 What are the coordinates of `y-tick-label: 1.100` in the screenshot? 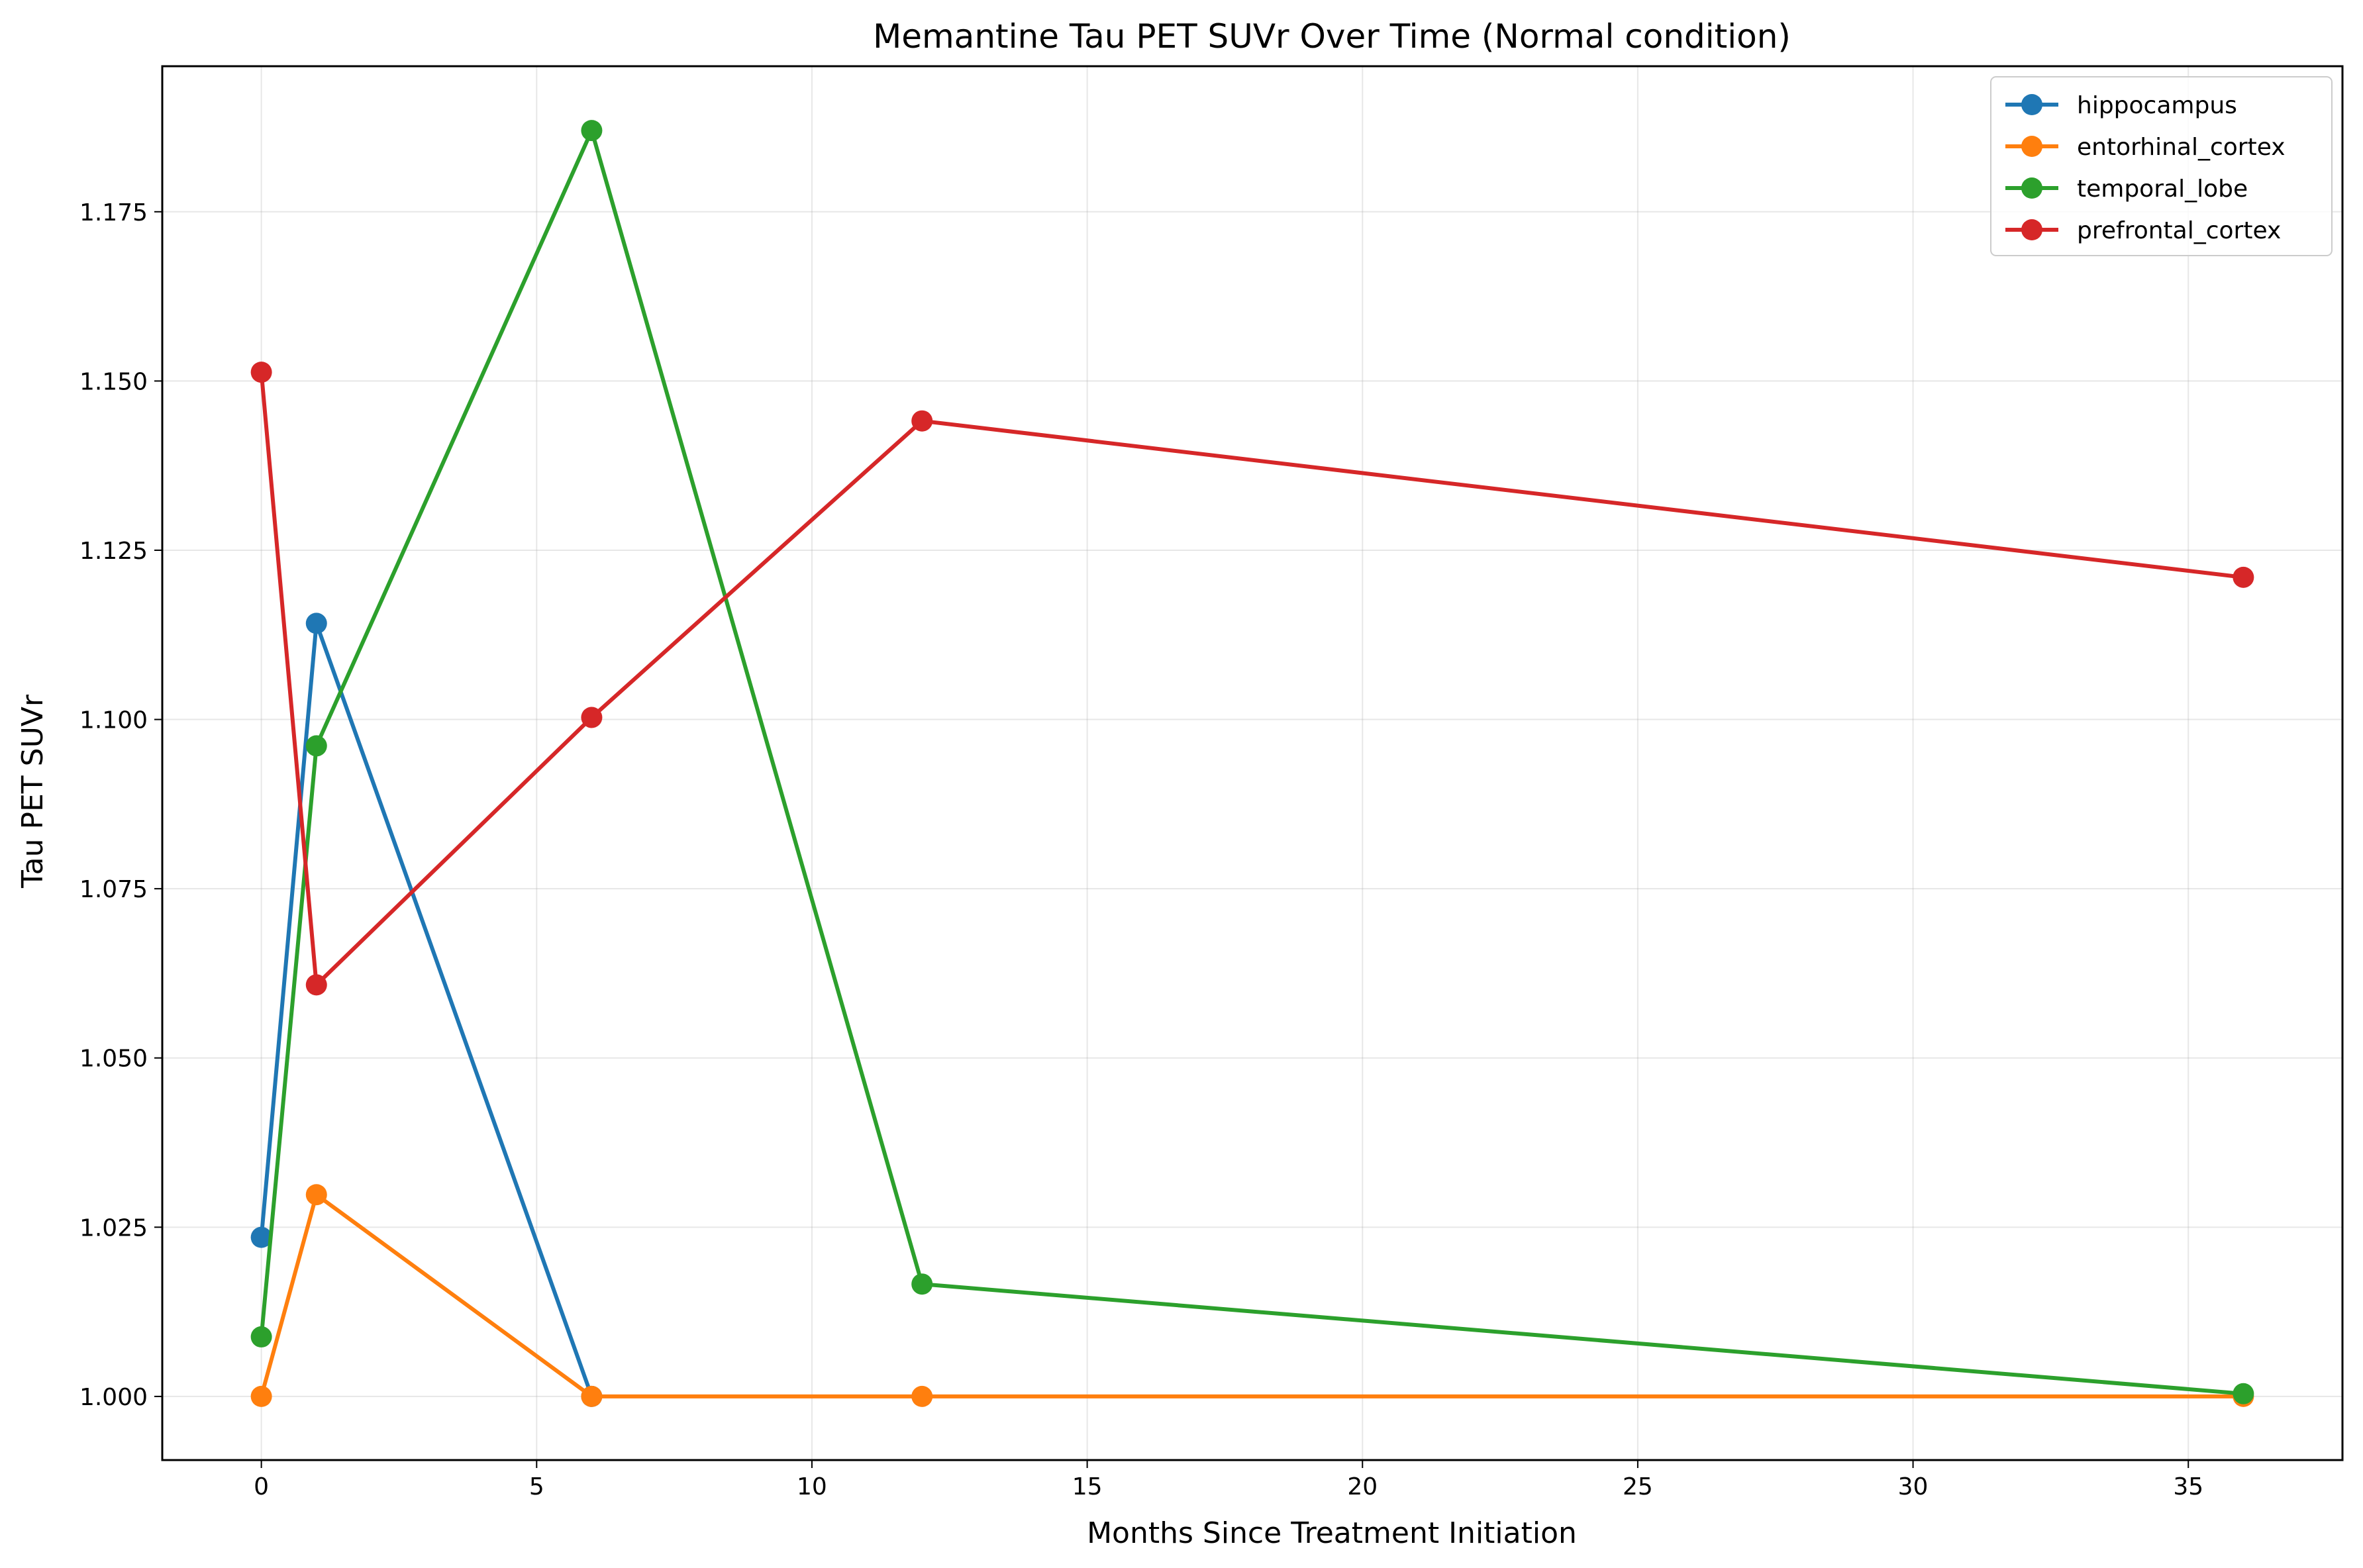 It's located at (113, 720).